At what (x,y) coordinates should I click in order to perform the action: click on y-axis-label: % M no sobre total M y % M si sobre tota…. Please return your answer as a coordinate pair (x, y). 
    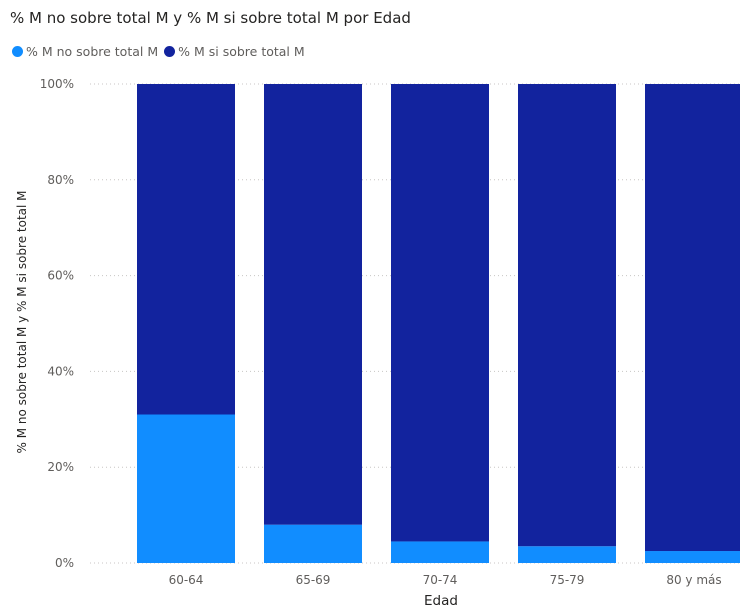
    Looking at the image, I should click on (22, 321).